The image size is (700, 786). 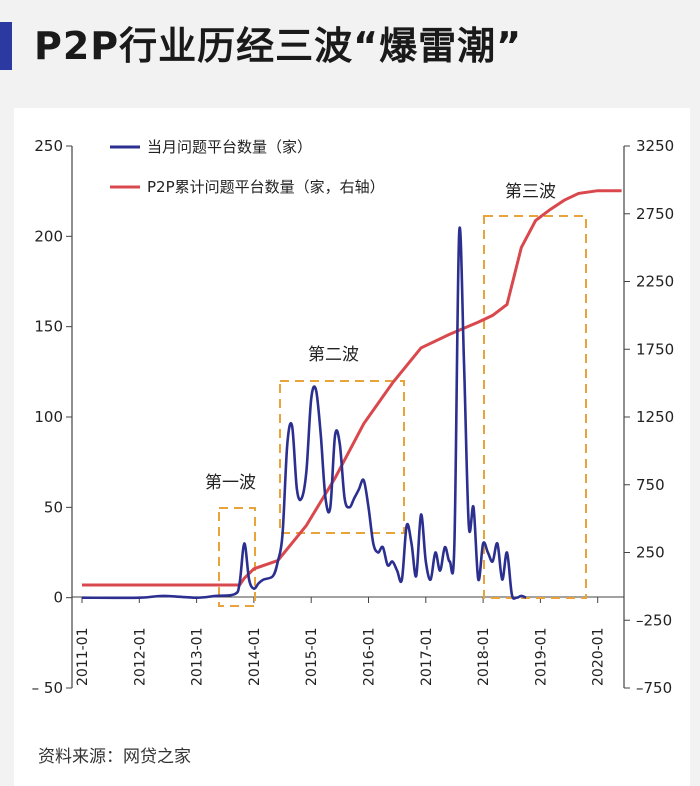 I want to click on wave-3-label: 第三波, so click(x=530, y=192).